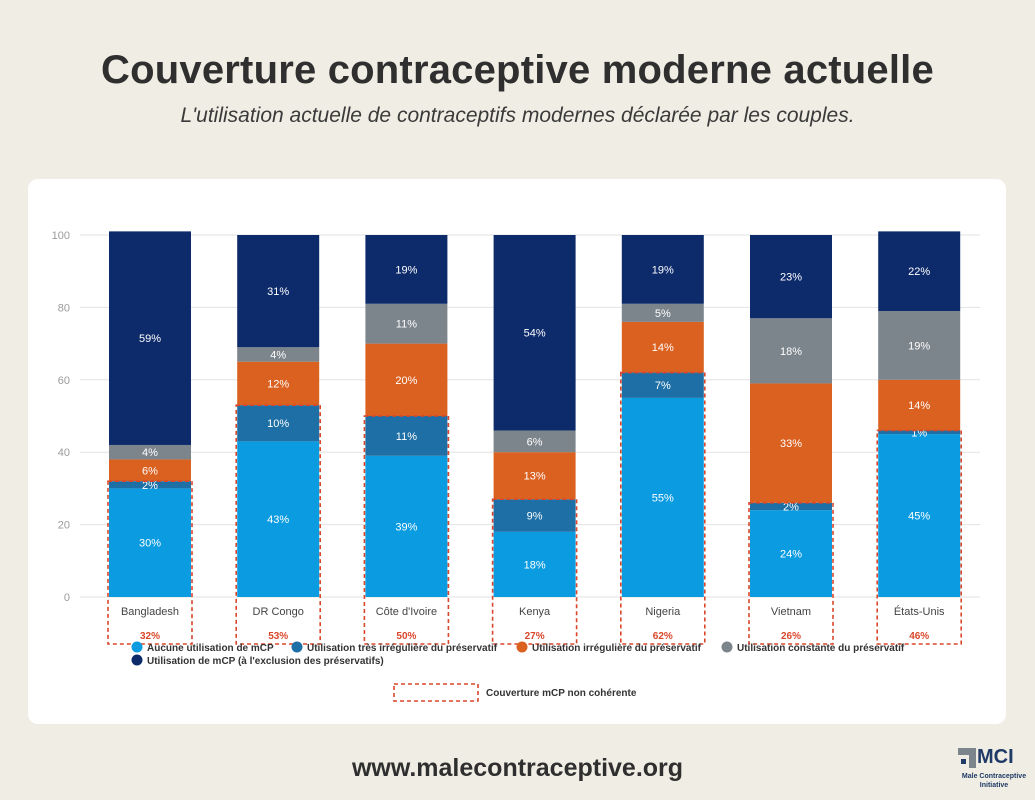 This screenshot has height=800, width=1035. I want to click on x-tick-label-bangladesh: Bangladesh, so click(150, 612).